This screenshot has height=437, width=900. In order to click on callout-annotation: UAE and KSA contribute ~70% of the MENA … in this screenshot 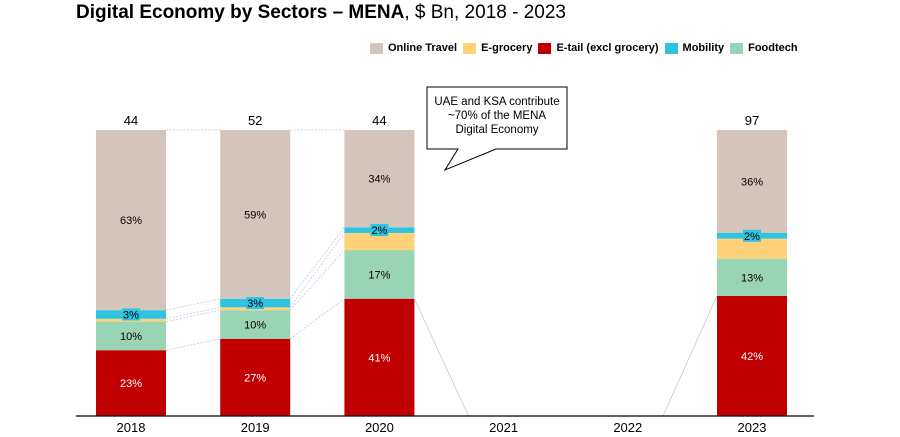, I will do `click(497, 116)`.